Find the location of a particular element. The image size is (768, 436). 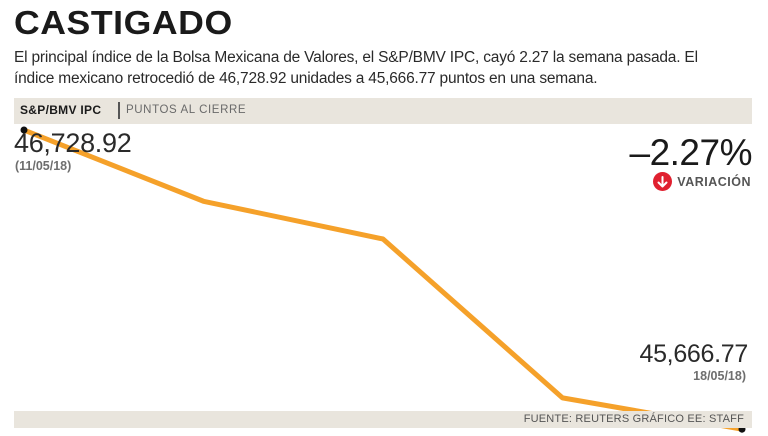

start-point is located at coordinates (24, 130).